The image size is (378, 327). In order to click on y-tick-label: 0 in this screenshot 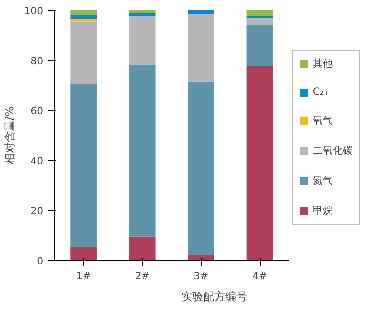, I will do `click(40, 262)`.